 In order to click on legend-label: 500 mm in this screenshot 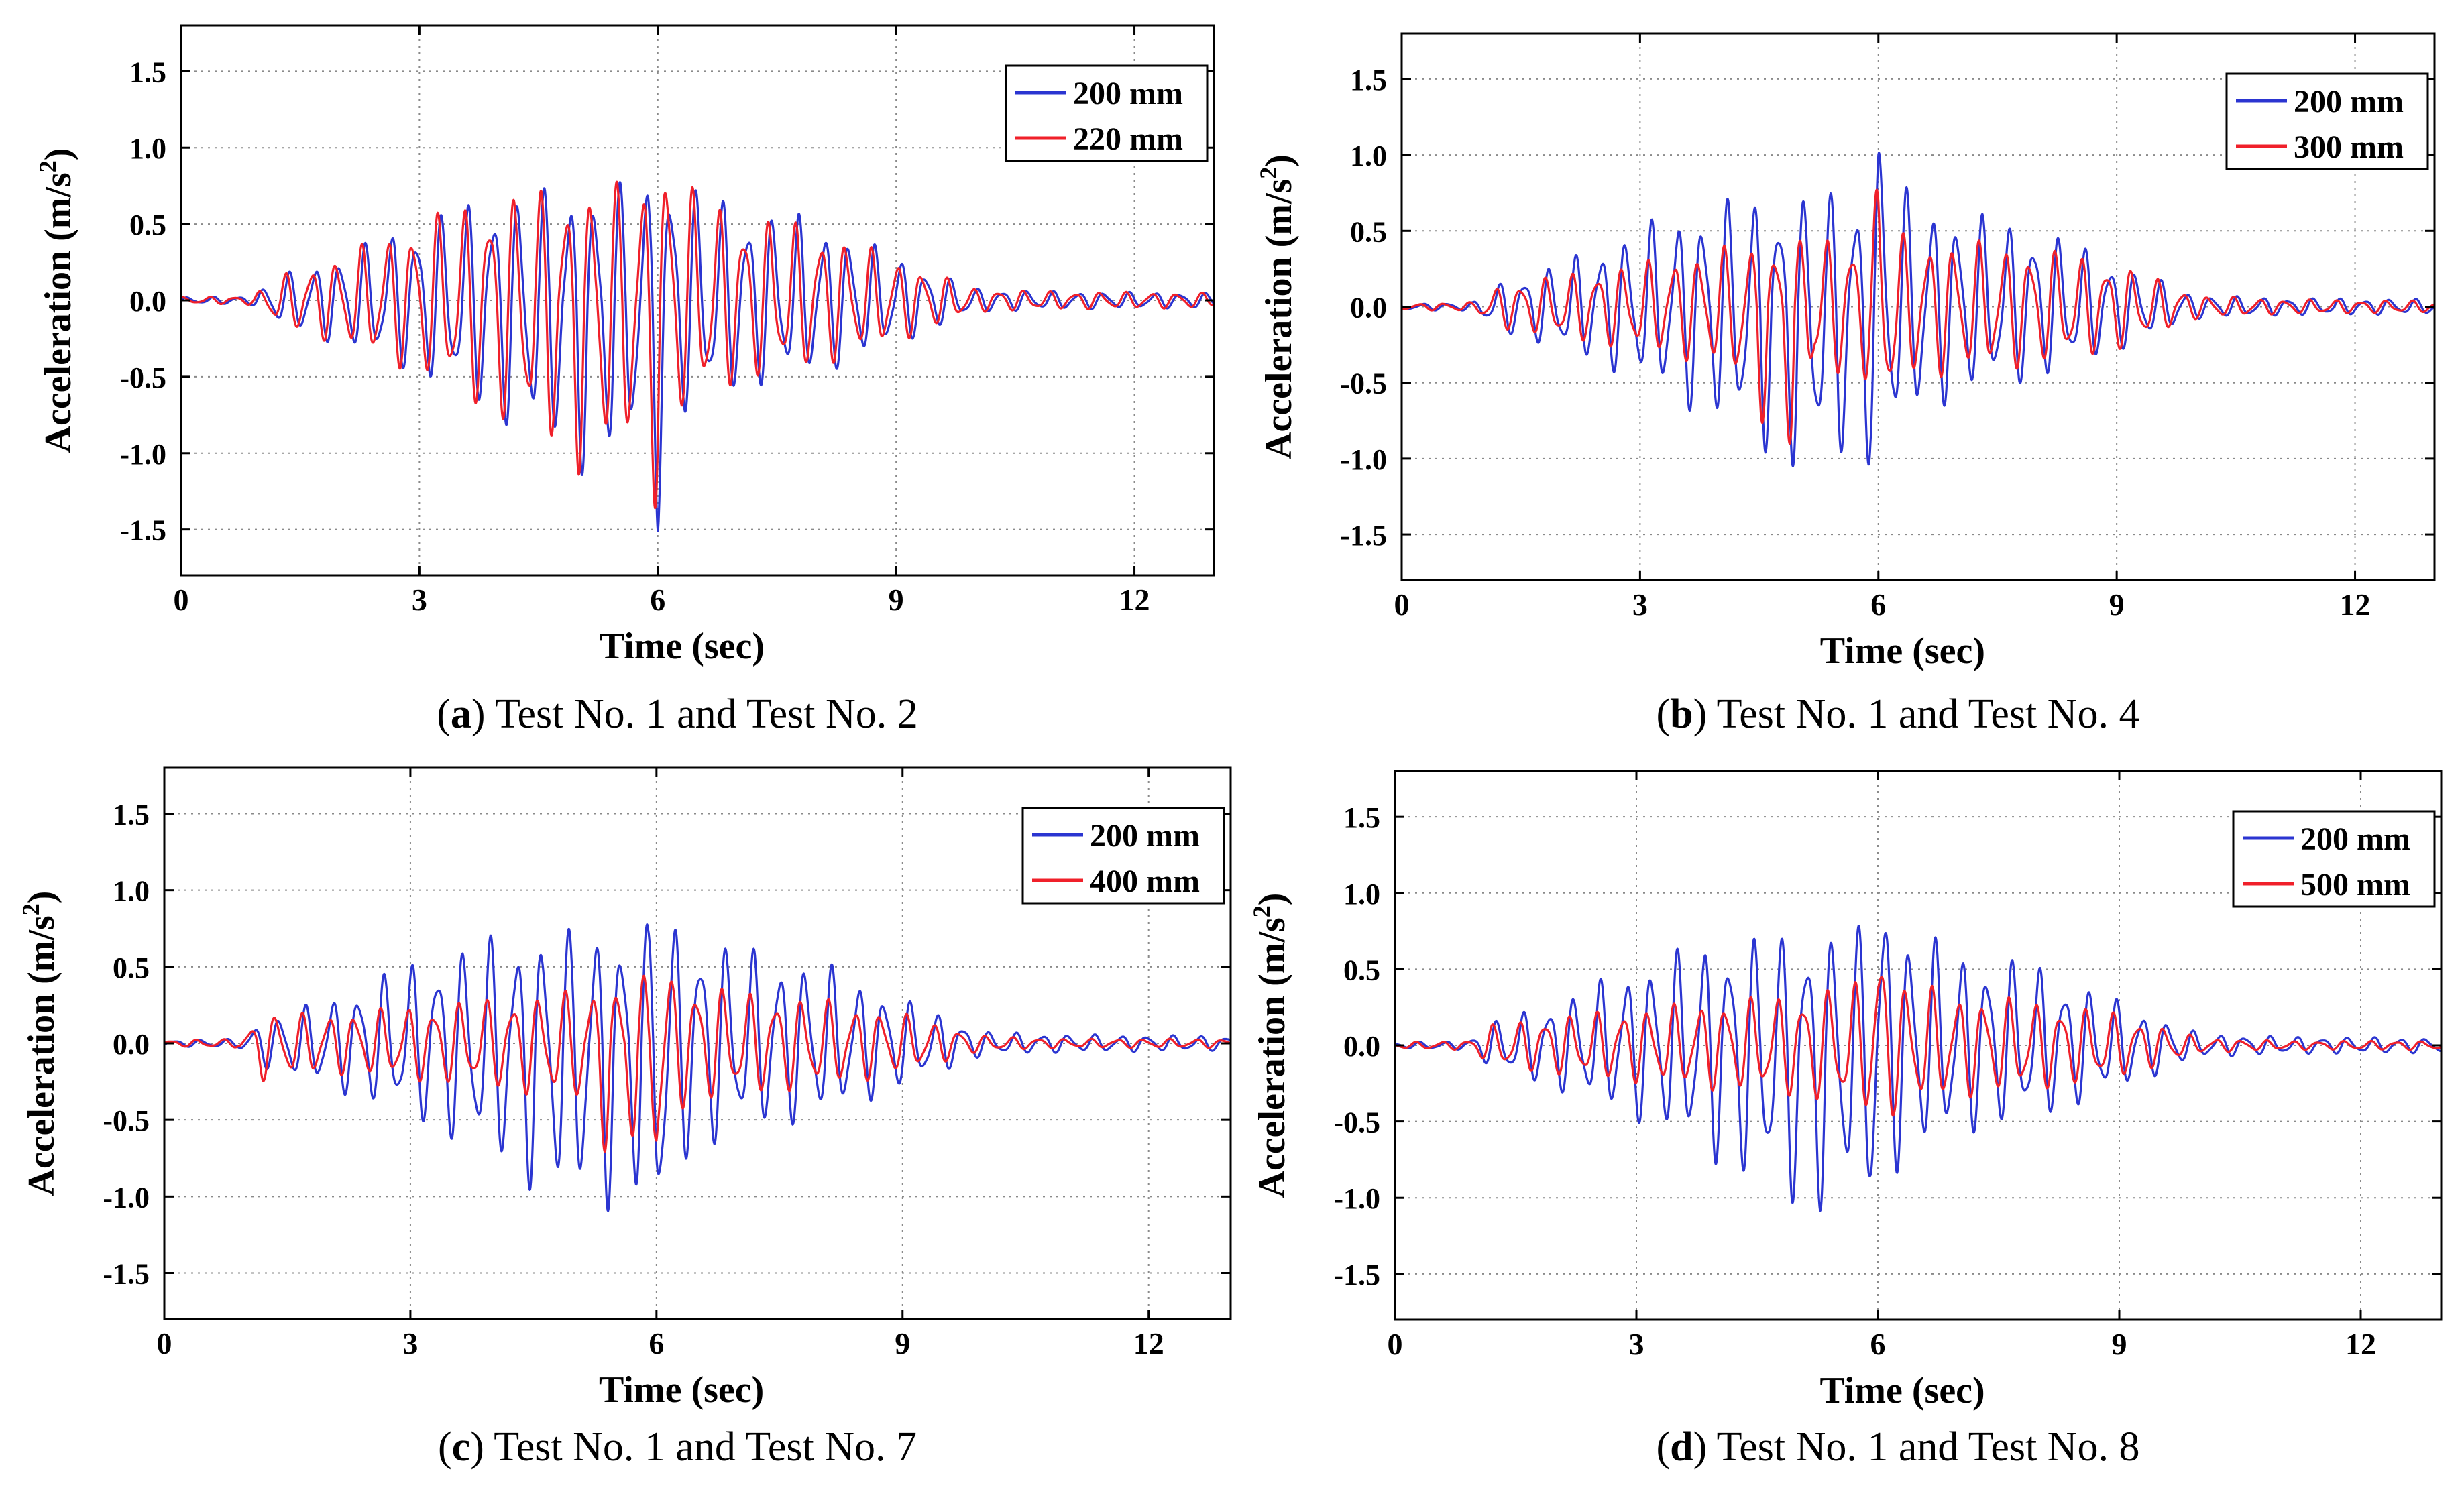, I will do `click(2355, 885)`.